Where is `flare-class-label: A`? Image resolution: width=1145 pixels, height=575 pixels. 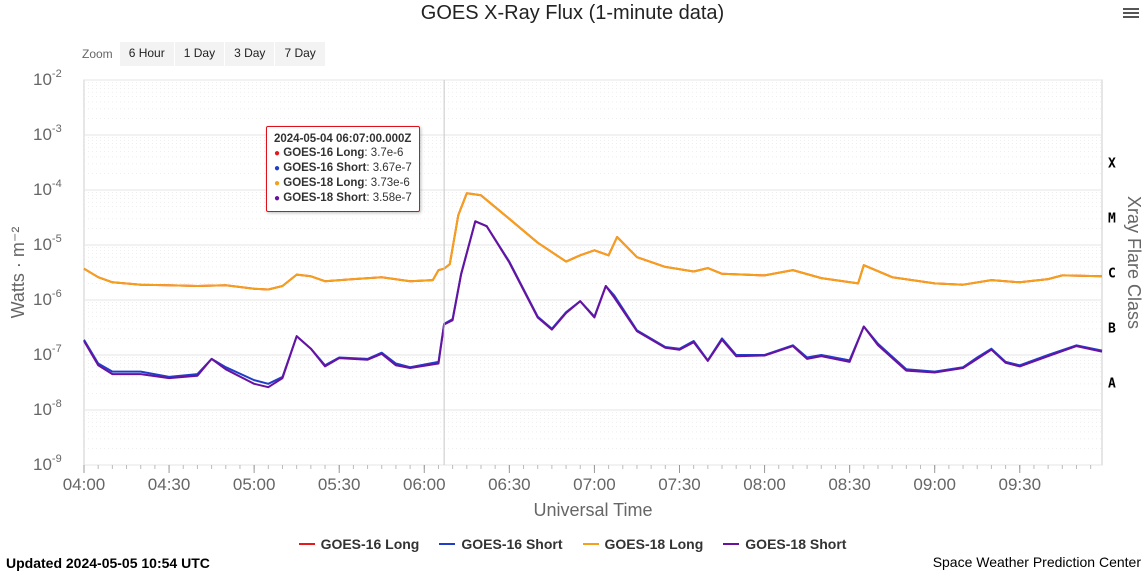 flare-class-label: A is located at coordinates (1112, 384).